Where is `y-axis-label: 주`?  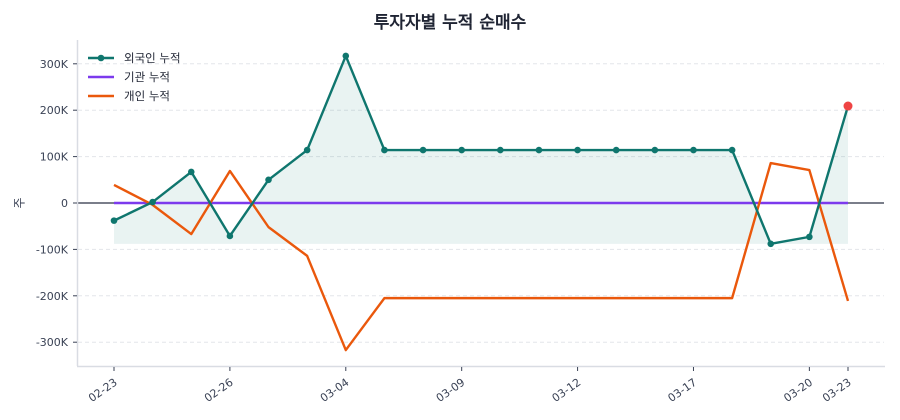
y-axis-label: 주 is located at coordinates (20, 202).